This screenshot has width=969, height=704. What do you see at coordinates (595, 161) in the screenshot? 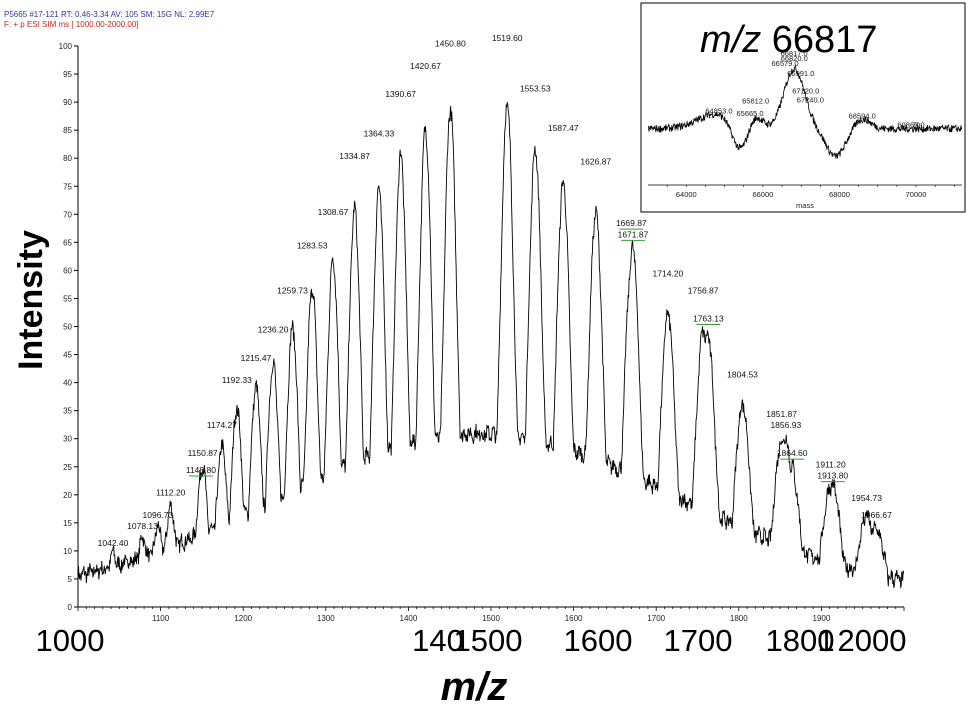
I see `peak-label: 1626.87` at bounding box center [595, 161].